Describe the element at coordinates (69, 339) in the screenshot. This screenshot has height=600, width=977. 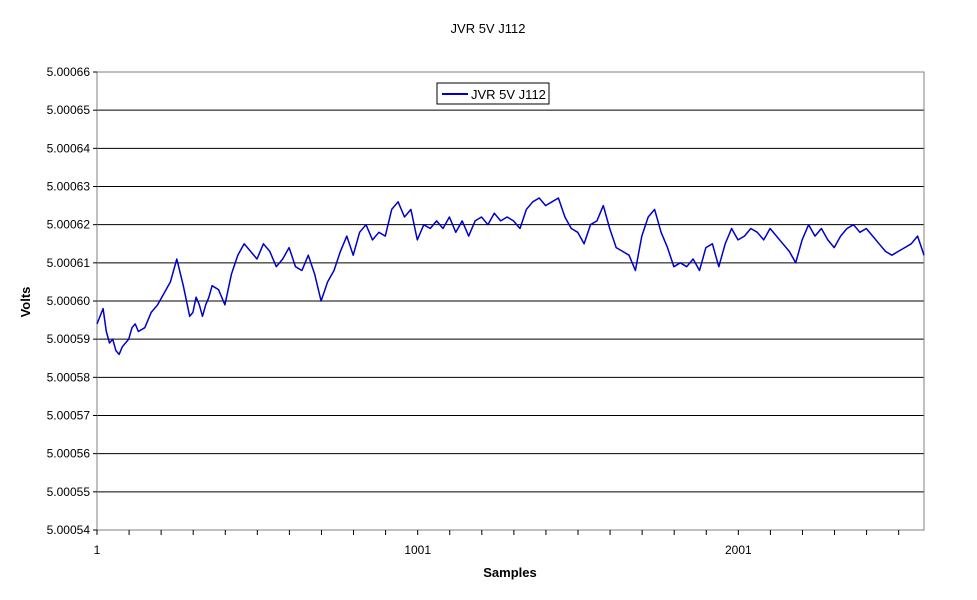
I see `y-tick-label: 5.00059` at that location.